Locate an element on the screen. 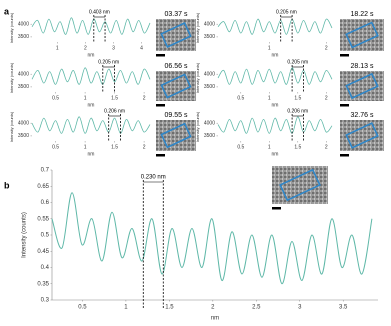 This screenshot has width=391, height=326. annotation: 0.206 nm is located at coordinates (297, 111).